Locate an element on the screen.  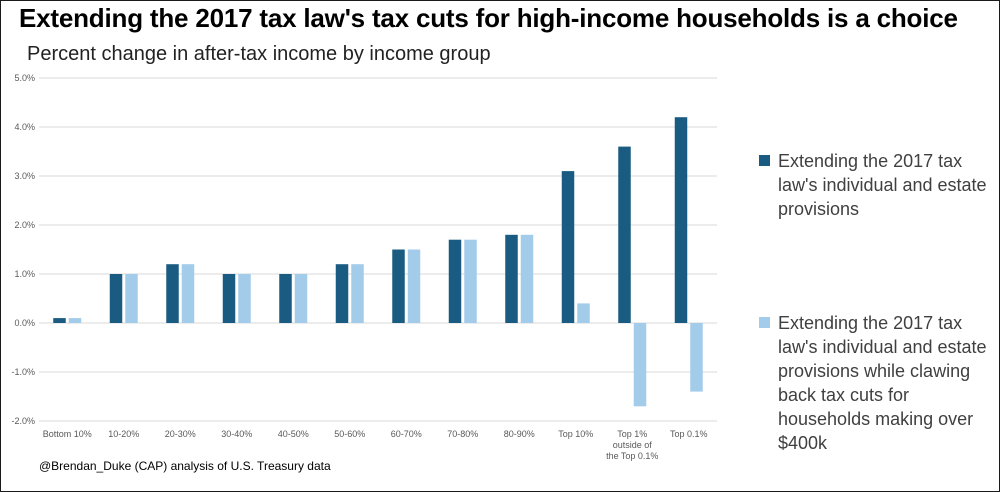
bar-series-1-70-80- is located at coordinates (455, 281).